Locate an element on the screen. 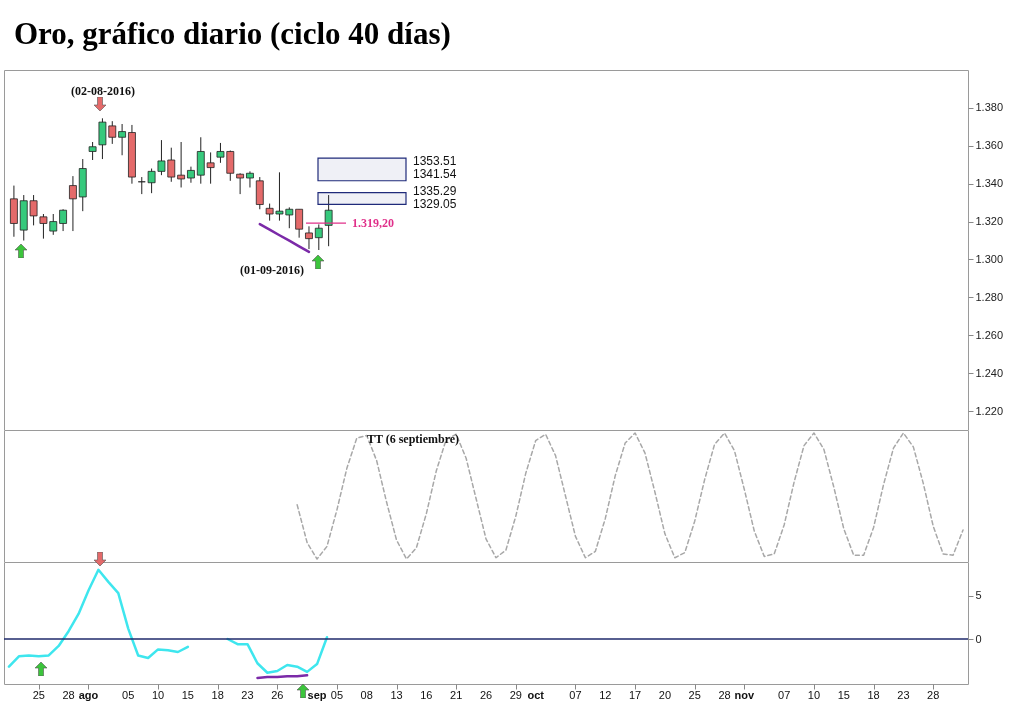  y-tick-label: 1.340 is located at coordinates (989, 183).